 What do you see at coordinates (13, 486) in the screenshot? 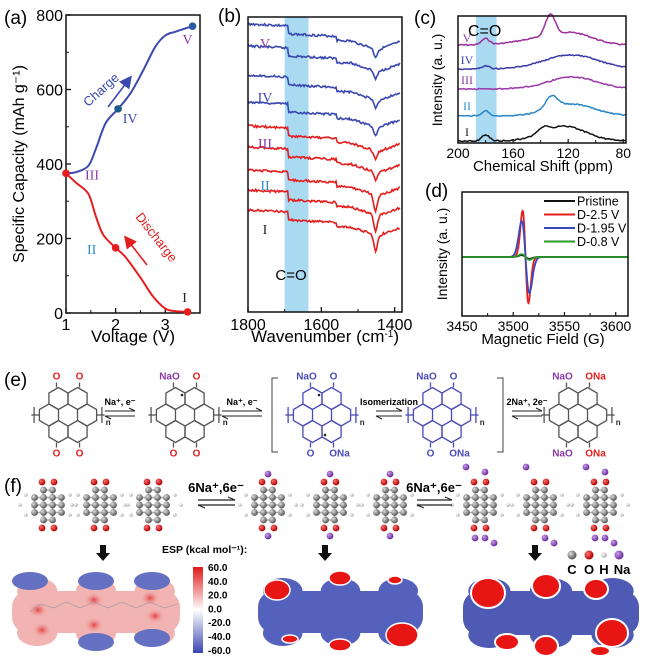
I see `panel-f-label: (f)` at bounding box center [13, 486].